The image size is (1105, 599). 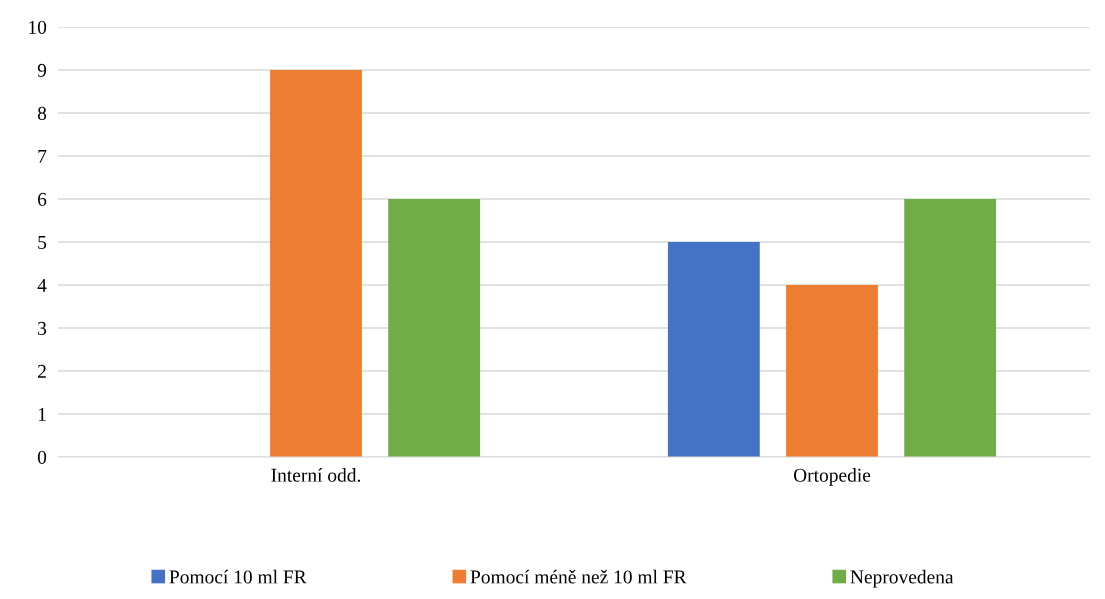 What do you see at coordinates (578, 576) in the screenshot?
I see `legend-label: Pomocí méně než 10 ml FR` at bounding box center [578, 576].